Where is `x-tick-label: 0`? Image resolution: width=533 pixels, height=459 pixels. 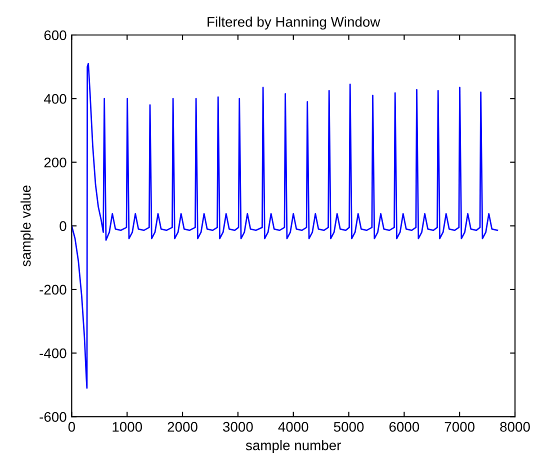
x-tick-label: 0 is located at coordinates (72, 427).